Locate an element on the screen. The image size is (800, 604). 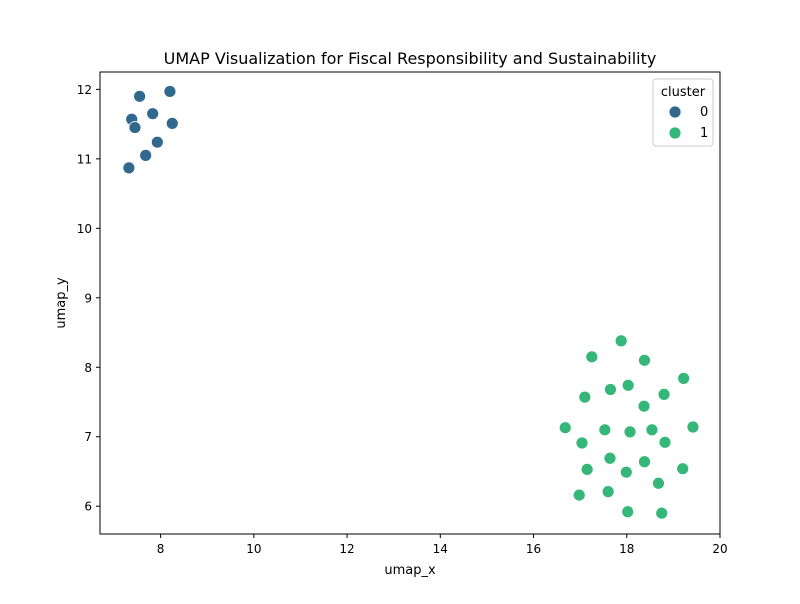
y-tick-label: 12 is located at coordinates (84, 90).